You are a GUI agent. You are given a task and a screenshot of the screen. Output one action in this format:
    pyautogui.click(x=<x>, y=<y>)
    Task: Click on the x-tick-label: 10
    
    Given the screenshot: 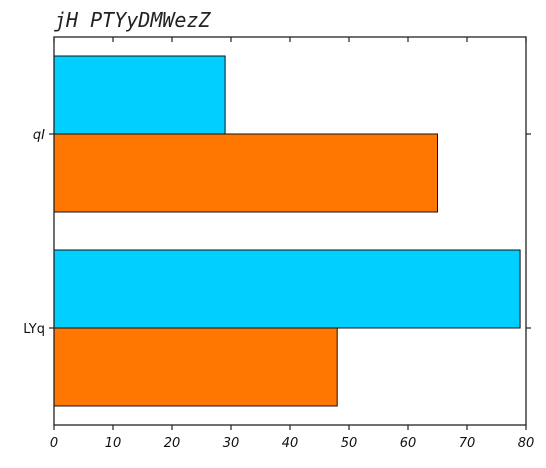 What is the action you would take?
    pyautogui.click(x=113, y=443)
    